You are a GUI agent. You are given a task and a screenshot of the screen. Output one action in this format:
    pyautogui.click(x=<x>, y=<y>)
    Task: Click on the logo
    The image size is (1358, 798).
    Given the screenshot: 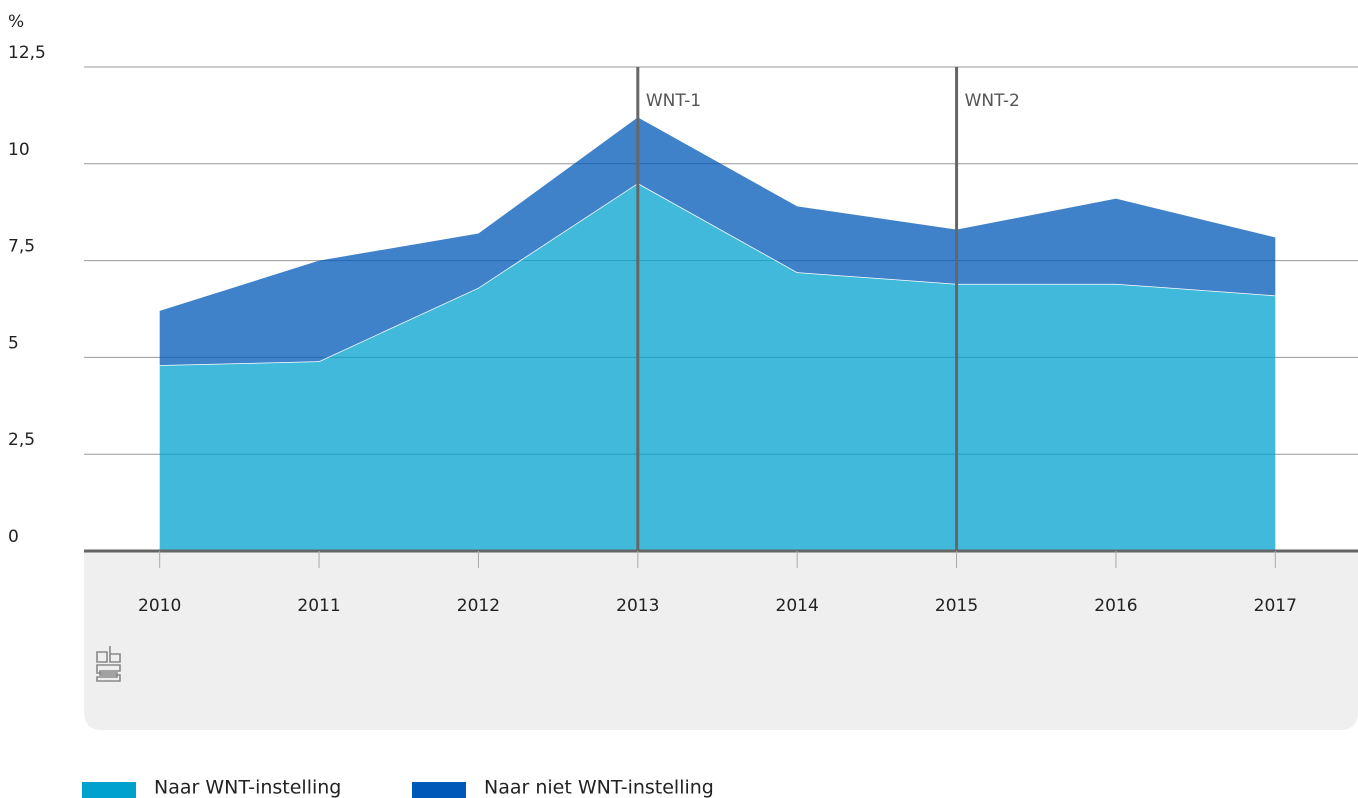 What is the action you would take?
    pyautogui.click(x=108, y=664)
    